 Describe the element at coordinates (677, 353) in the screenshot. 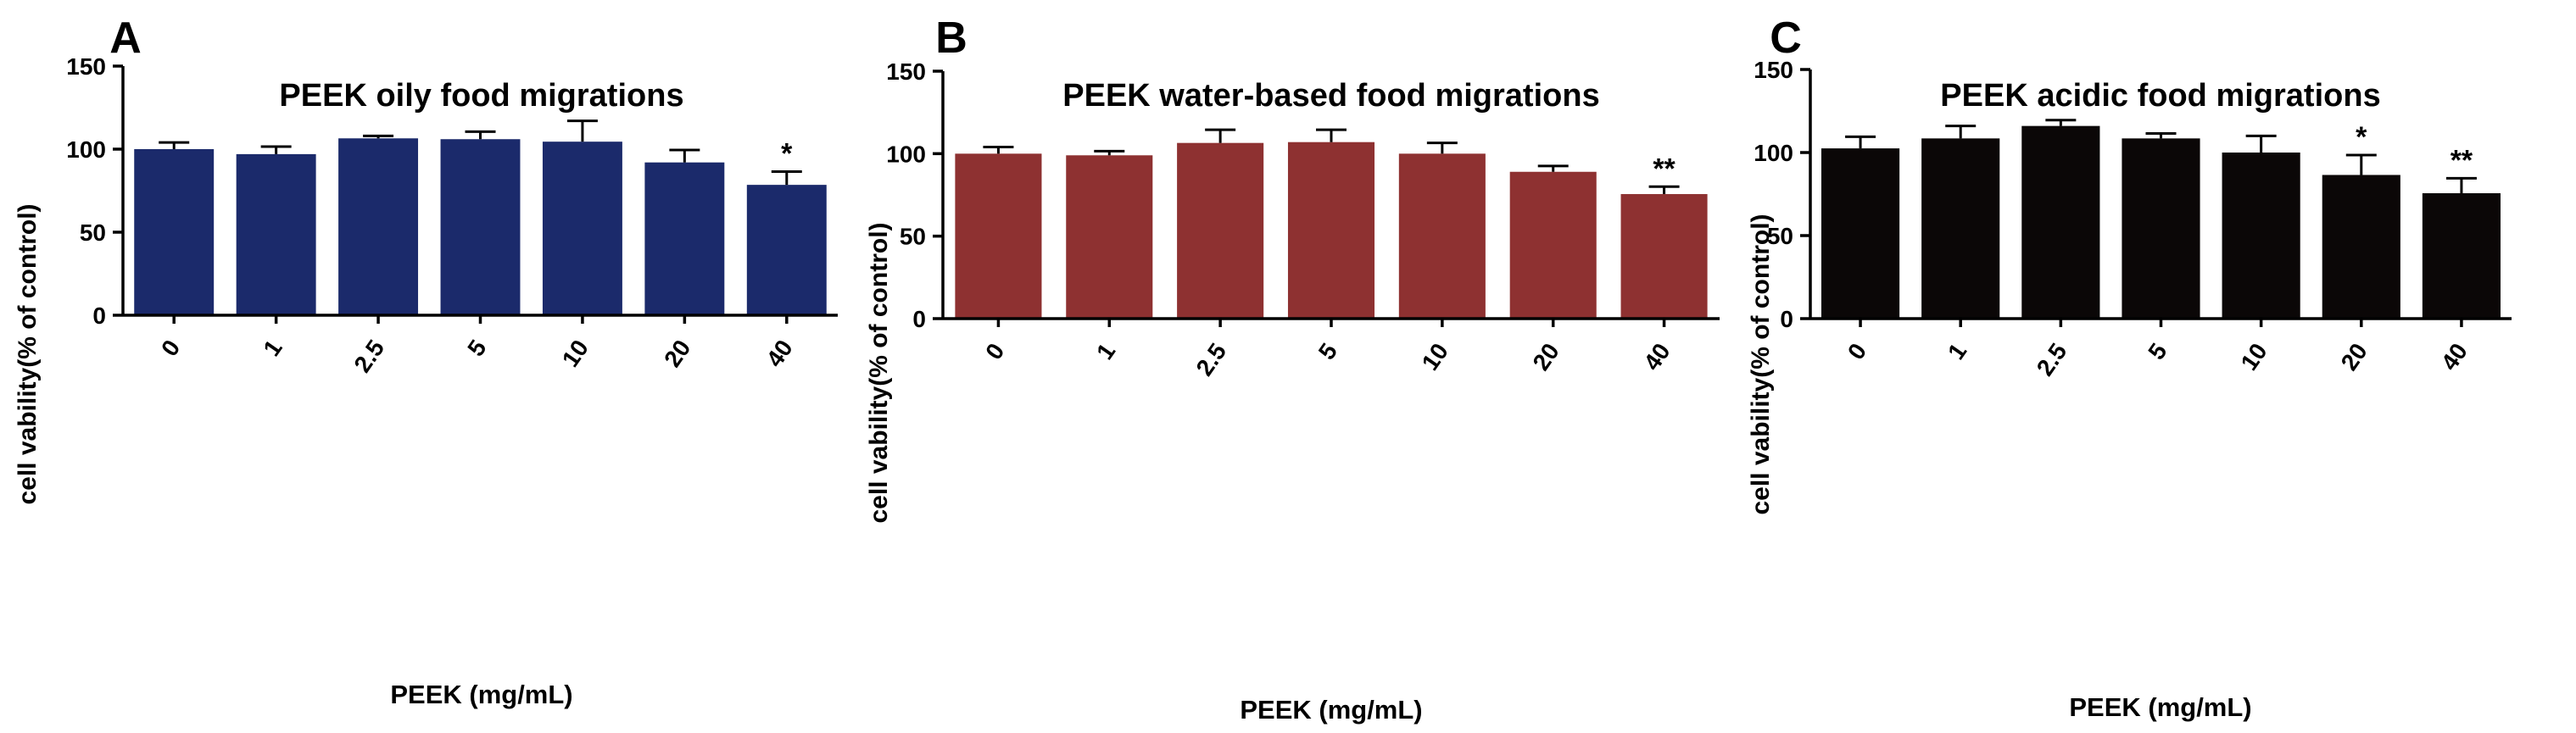

I see `panel-a-x-tick-label: 20` at that location.